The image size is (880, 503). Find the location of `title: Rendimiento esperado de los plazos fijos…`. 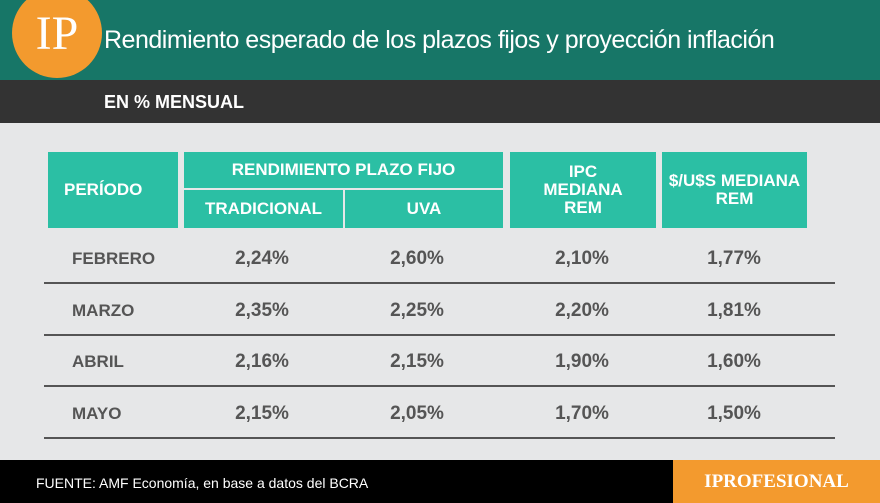

title: Rendimiento esperado de los plazos fijos… is located at coordinates (439, 40).